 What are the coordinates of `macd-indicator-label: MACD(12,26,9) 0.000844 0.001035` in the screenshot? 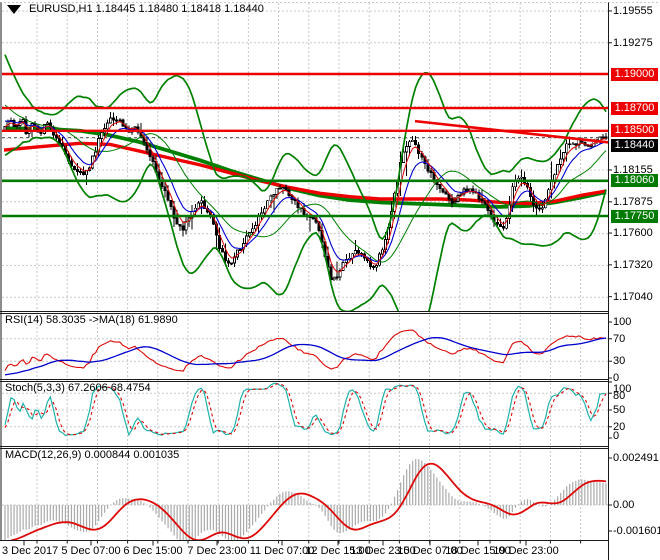 It's located at (92, 455).